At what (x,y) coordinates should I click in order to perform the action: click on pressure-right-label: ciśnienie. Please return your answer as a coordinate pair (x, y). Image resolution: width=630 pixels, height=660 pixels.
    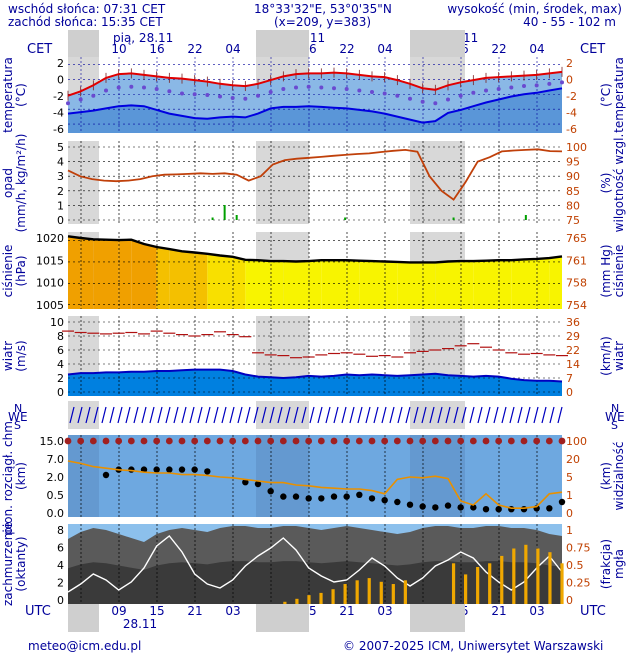
    Looking at the image, I should click on (619, 271).